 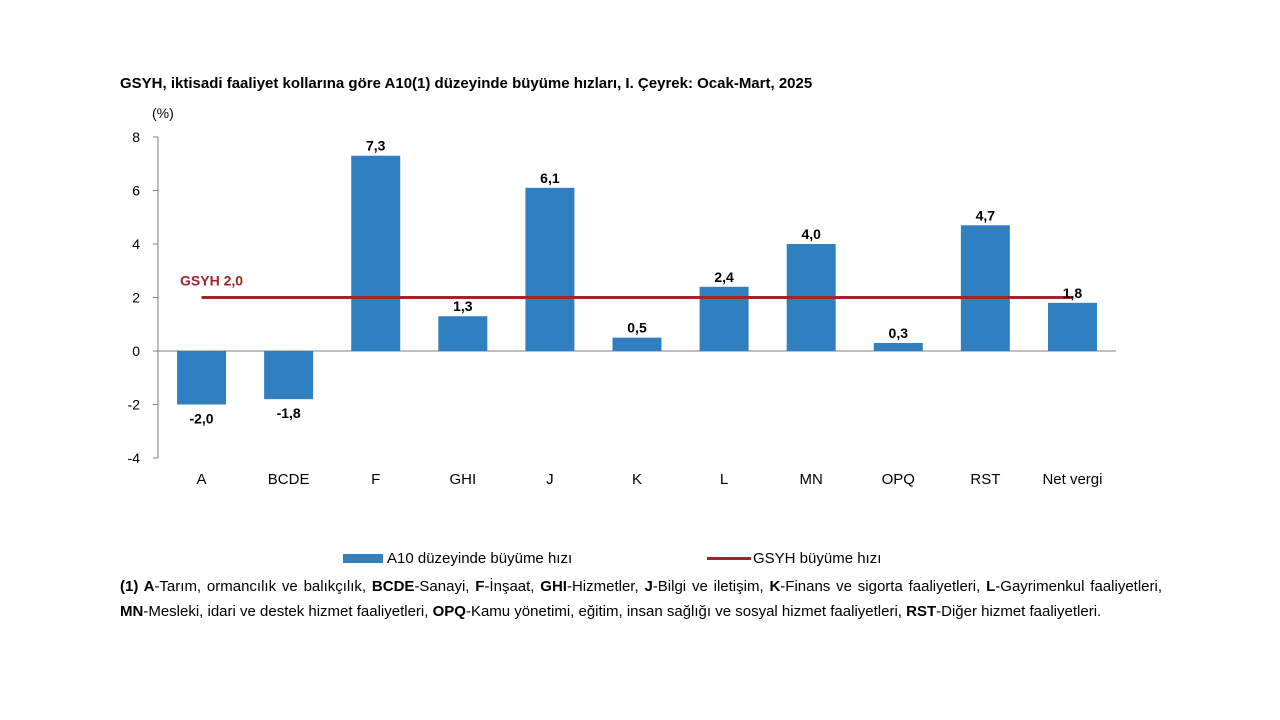 I want to click on legend-item-line: GSYH büyüme hızı, so click(x=794, y=558).